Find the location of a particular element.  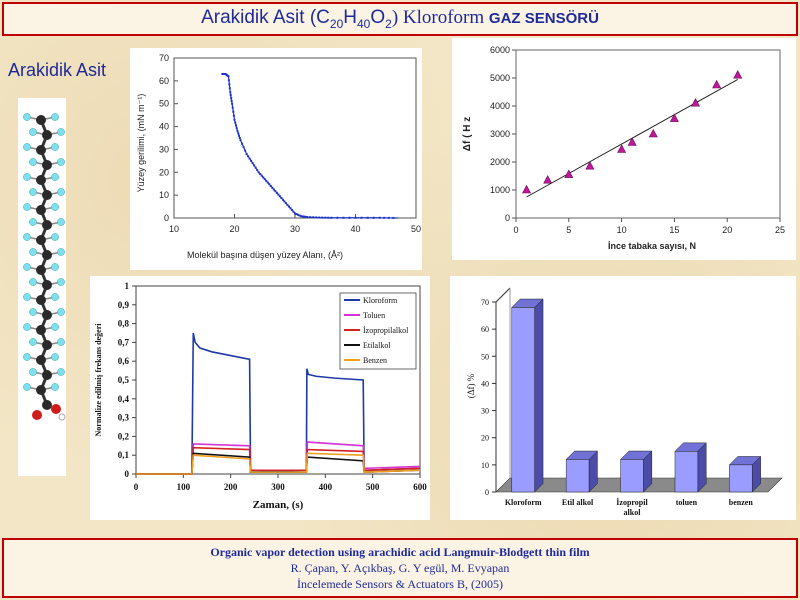

x-tick-label: 10 is located at coordinates (174, 229).